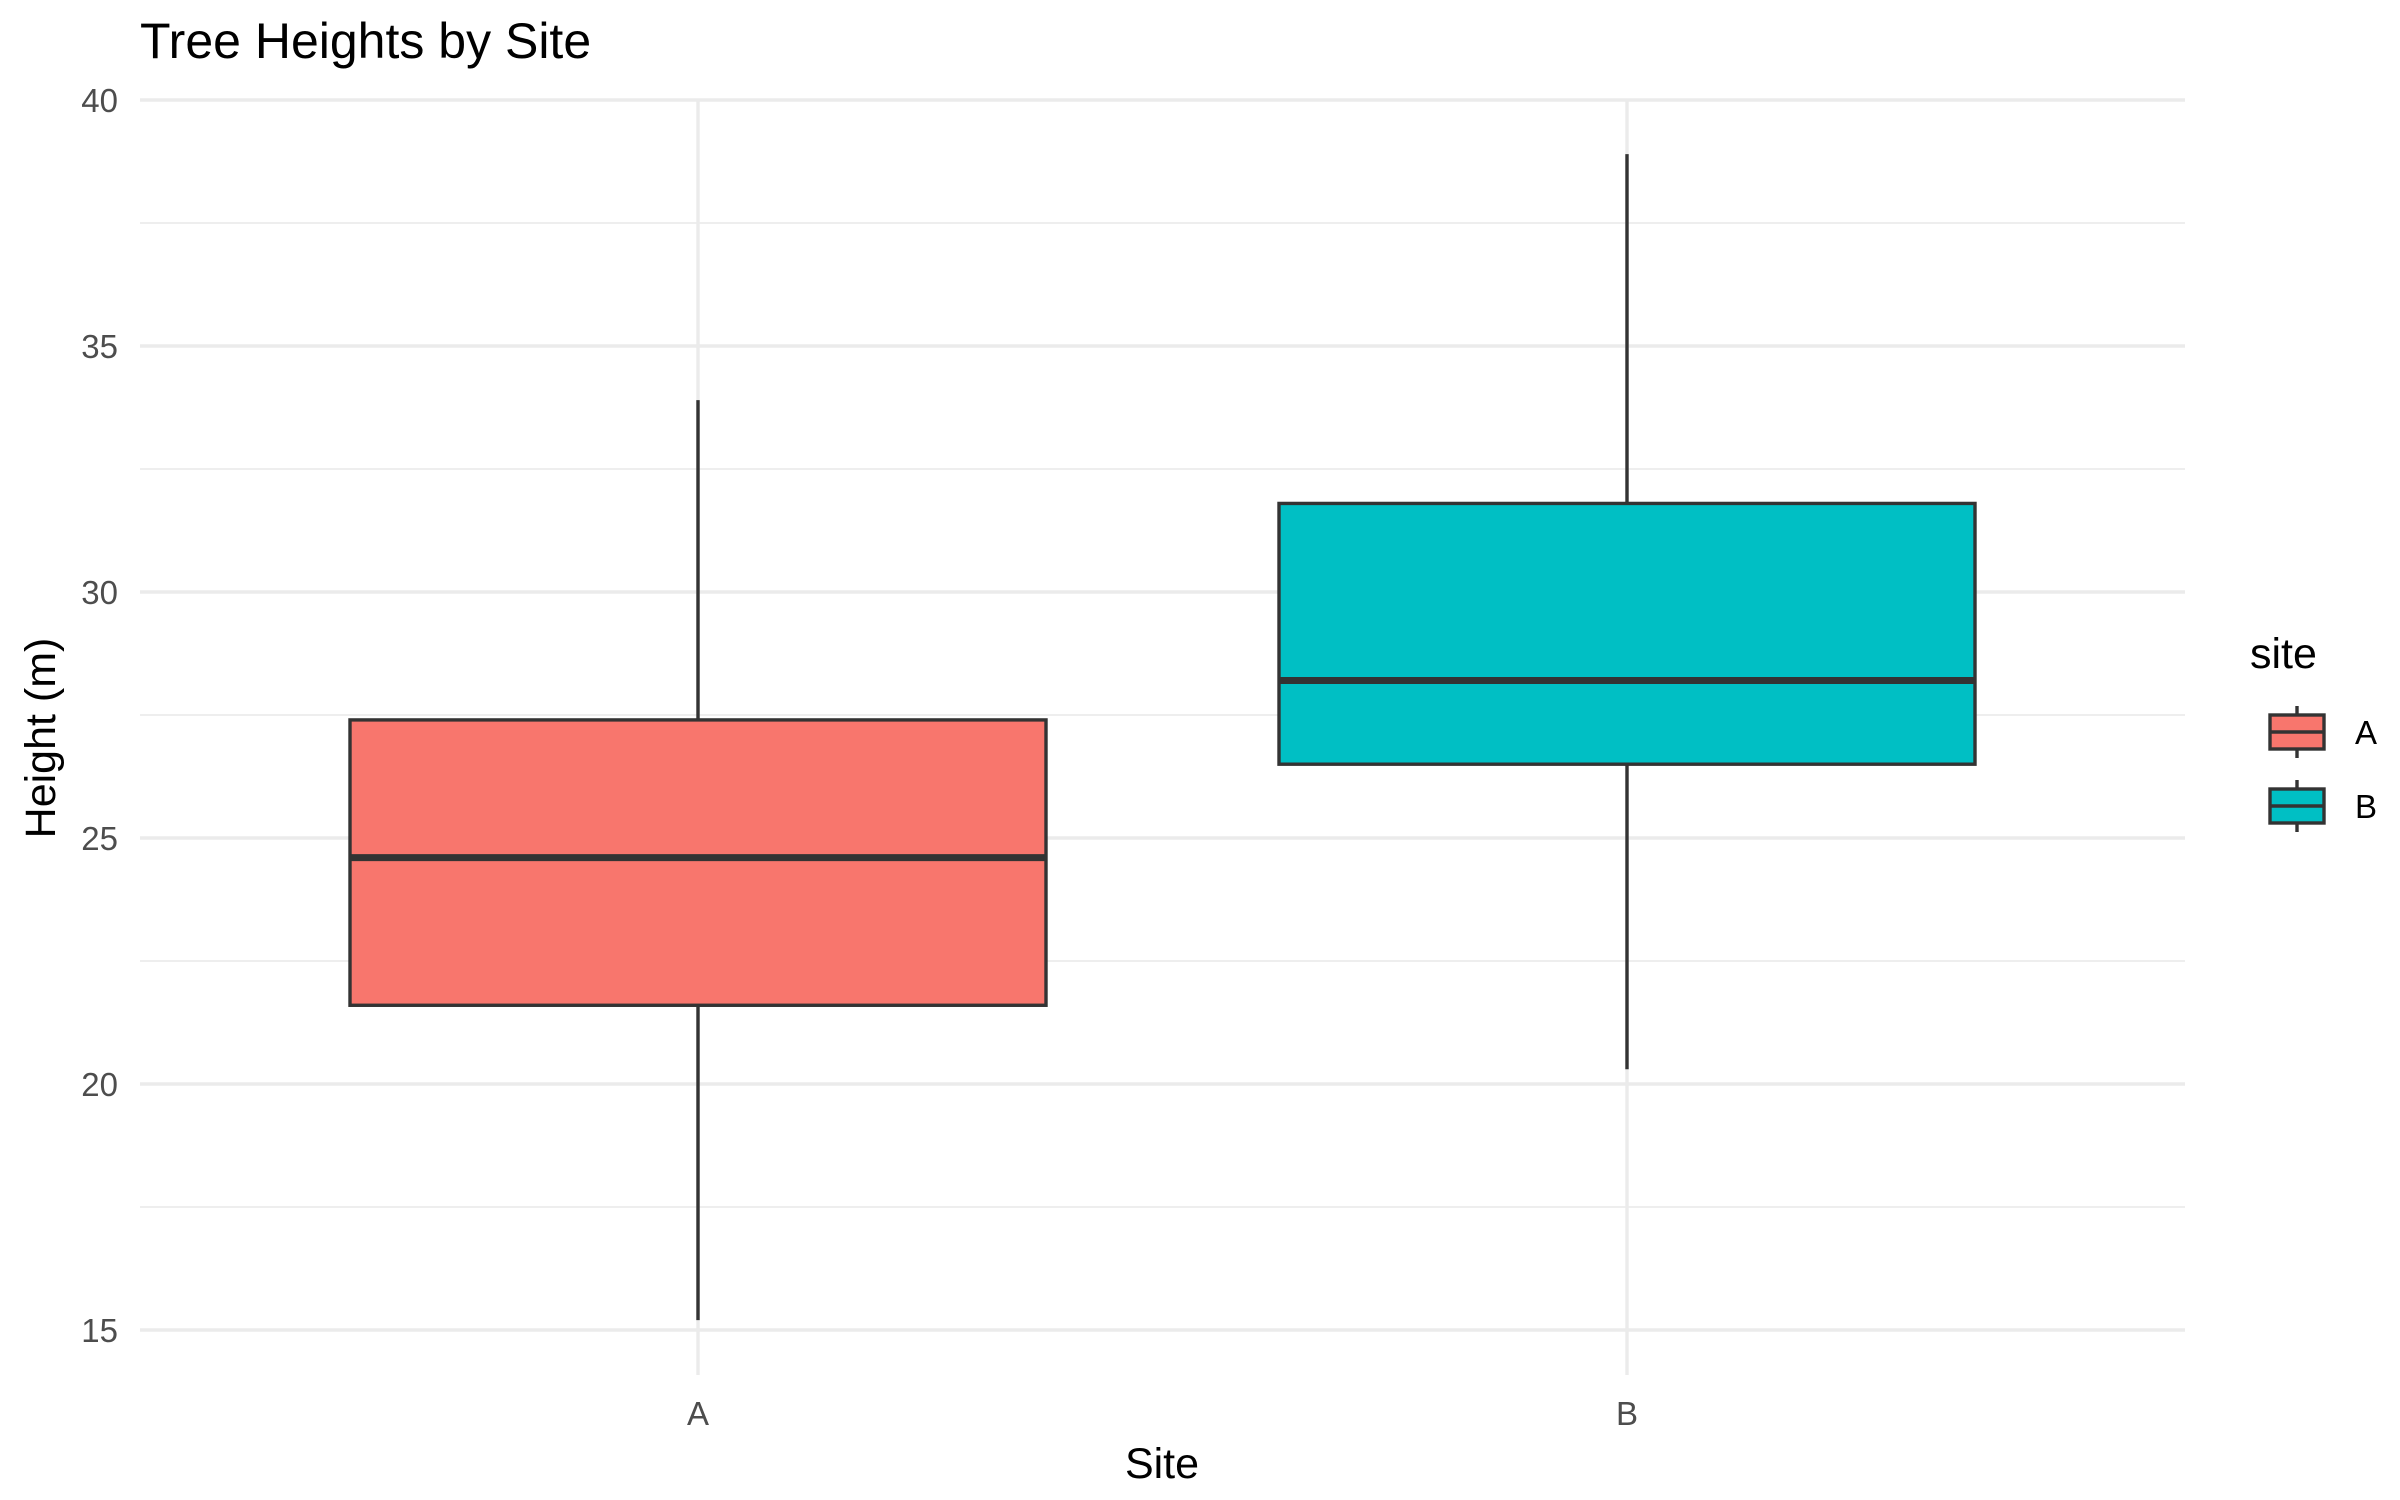 The image size is (2400, 1500). Describe the element at coordinates (1162, 1464) in the screenshot. I see `x-axis-title: Site` at that location.